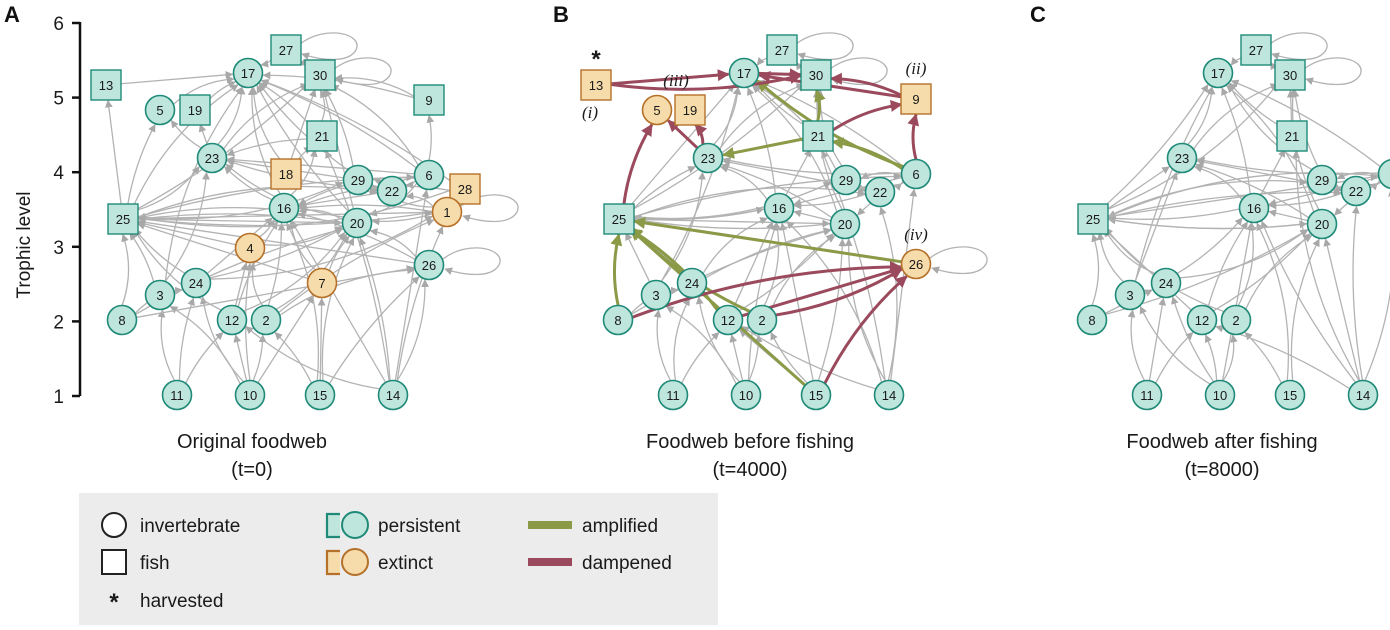  What do you see at coordinates (816, 395) in the screenshot?
I see `invertebrate-node-15: 15` at bounding box center [816, 395].